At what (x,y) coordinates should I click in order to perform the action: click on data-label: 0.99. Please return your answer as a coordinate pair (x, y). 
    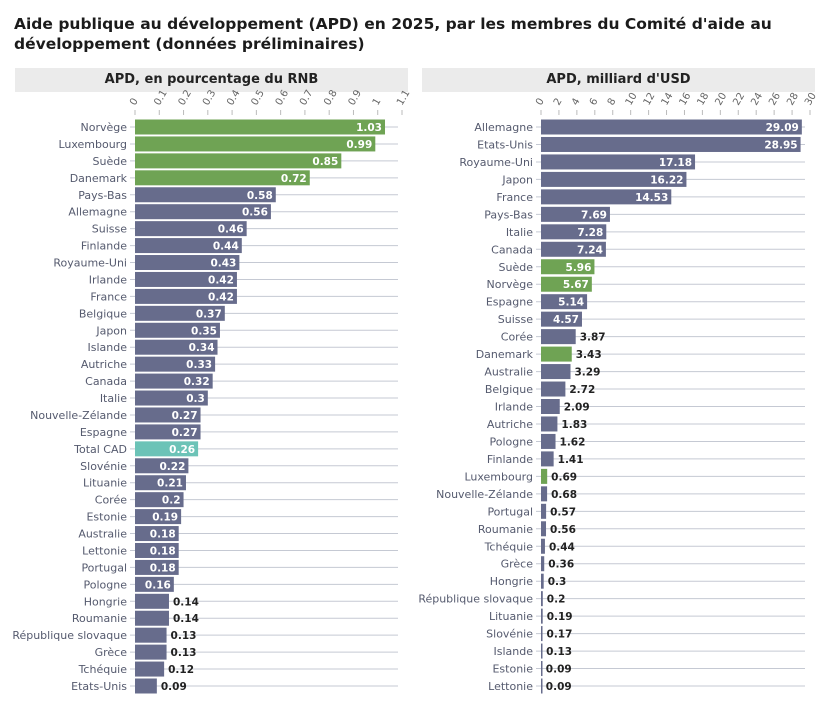
    Looking at the image, I should click on (359, 145).